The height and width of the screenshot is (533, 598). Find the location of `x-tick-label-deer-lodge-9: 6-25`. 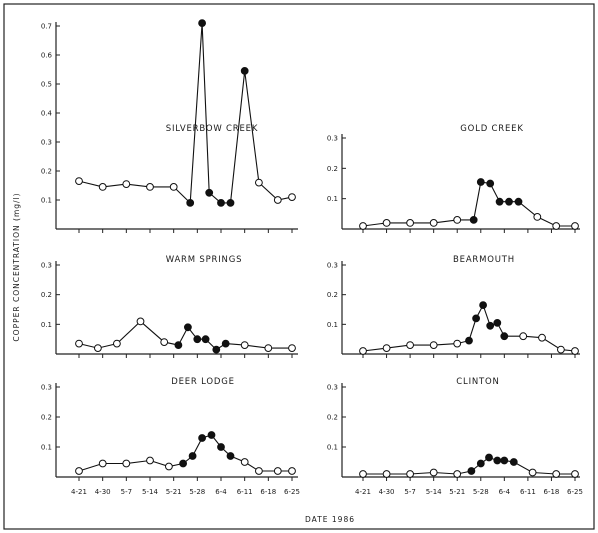

x-tick-label-deer-lodge-9: 6-25 is located at coordinates (292, 492).